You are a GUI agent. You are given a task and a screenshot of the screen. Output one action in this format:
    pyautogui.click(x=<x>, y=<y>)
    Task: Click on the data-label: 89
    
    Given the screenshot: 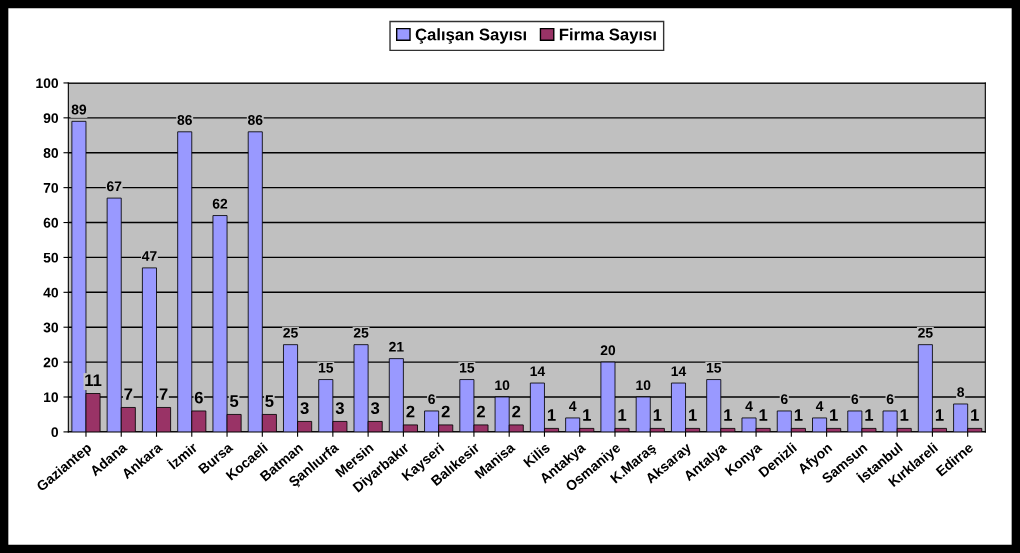 What is the action you would take?
    pyautogui.click(x=79, y=109)
    